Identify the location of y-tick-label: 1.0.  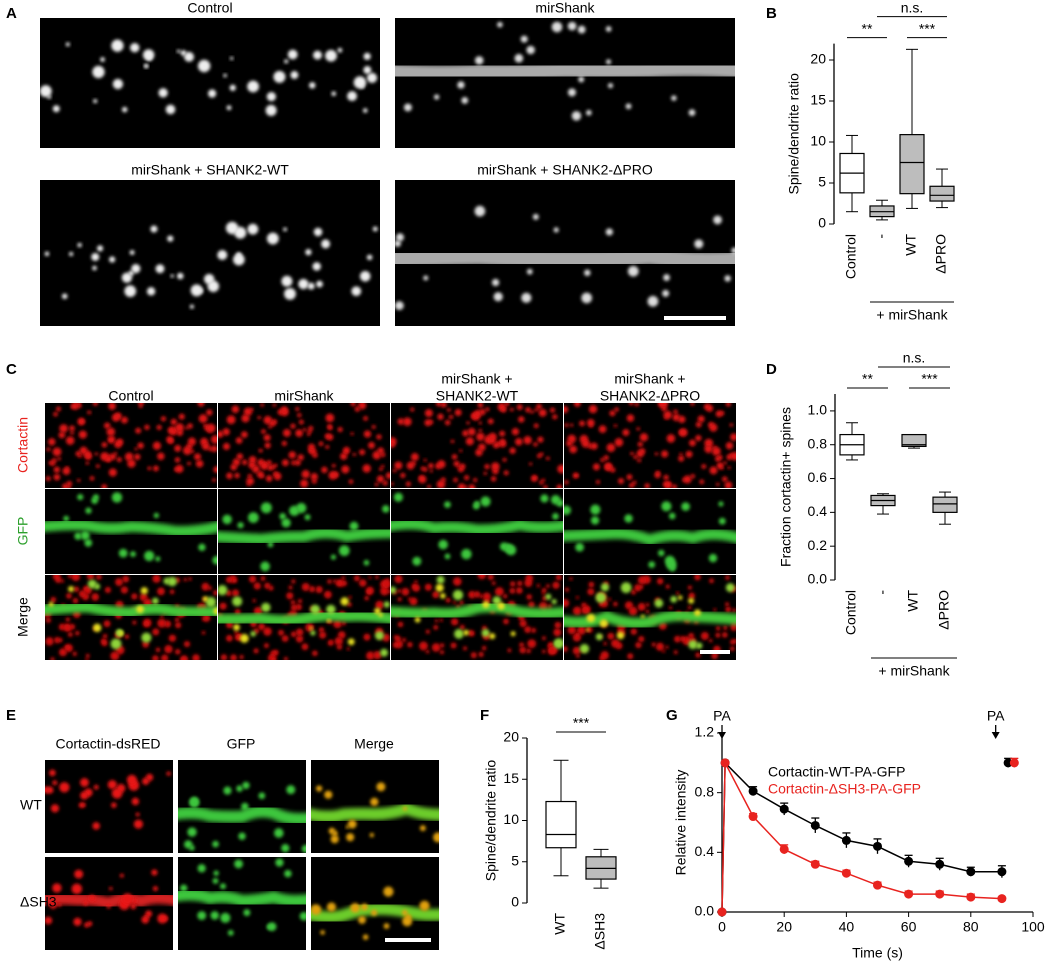
(818, 410).